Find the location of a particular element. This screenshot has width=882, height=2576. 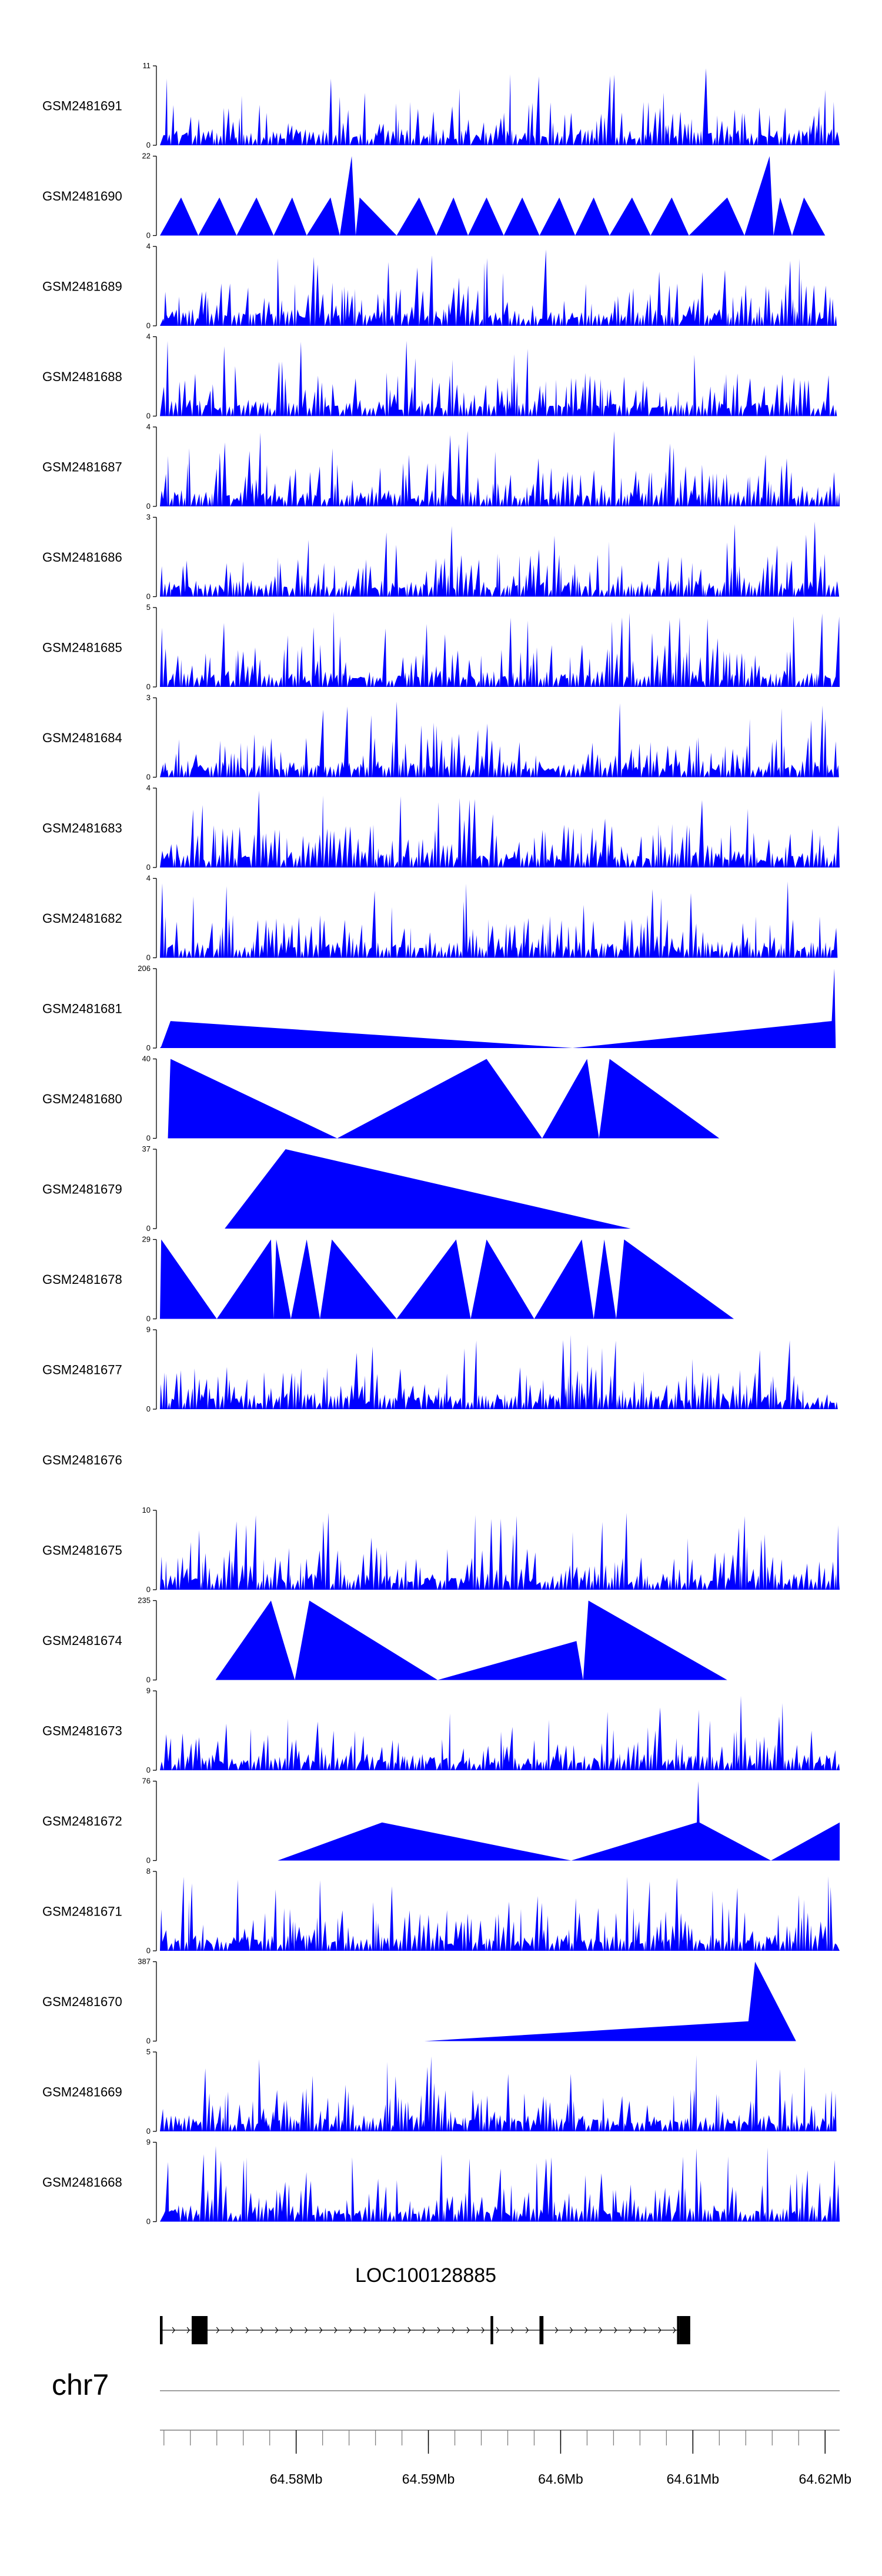

track-gsm2481681: GSM2481681 206 0 is located at coordinates (439, 1008).